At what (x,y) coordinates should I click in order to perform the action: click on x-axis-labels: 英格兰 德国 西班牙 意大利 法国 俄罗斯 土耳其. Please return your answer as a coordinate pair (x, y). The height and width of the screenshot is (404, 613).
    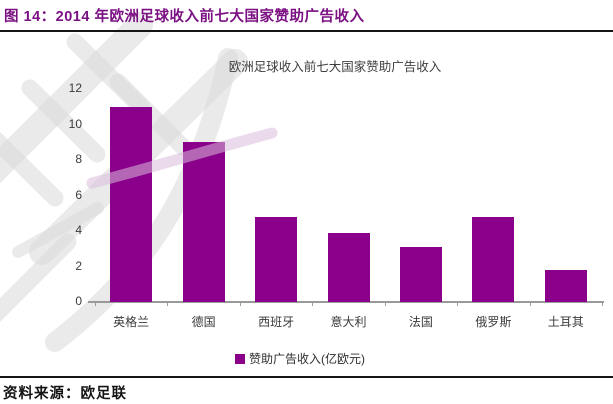
    Looking at the image, I should click on (348, 322).